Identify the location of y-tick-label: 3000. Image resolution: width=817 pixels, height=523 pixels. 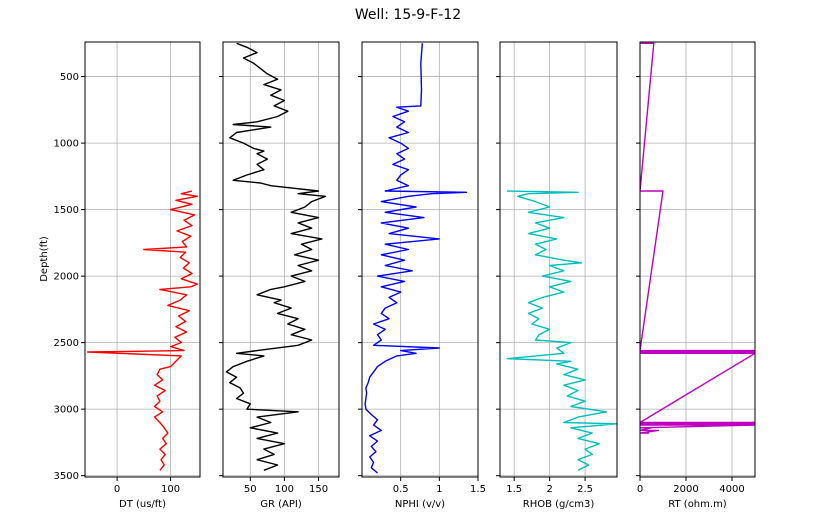
(66, 410).